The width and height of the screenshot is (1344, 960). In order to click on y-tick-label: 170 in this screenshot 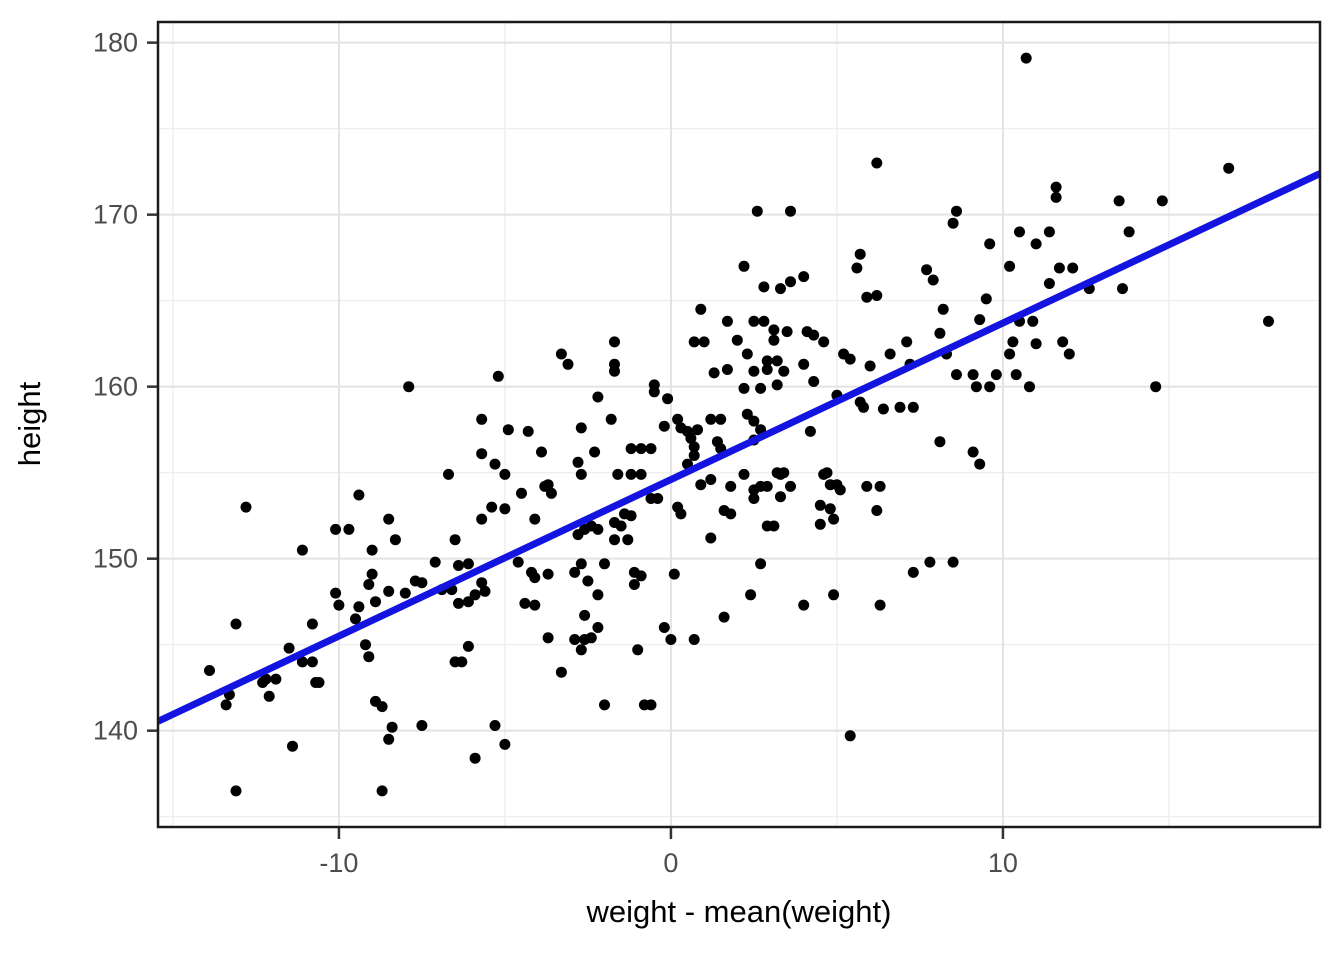, I will do `click(115, 215)`.